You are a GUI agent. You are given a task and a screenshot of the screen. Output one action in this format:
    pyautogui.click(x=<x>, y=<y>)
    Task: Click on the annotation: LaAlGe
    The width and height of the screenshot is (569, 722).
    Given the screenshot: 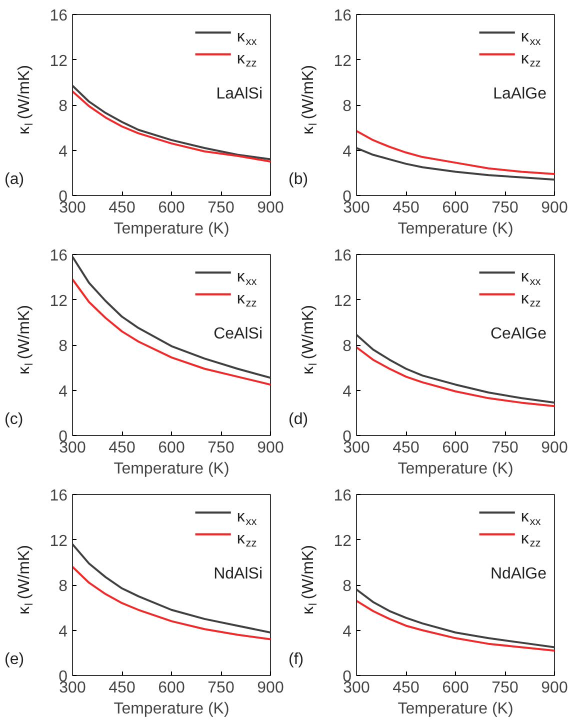 What is the action you would take?
    pyautogui.click(x=520, y=94)
    